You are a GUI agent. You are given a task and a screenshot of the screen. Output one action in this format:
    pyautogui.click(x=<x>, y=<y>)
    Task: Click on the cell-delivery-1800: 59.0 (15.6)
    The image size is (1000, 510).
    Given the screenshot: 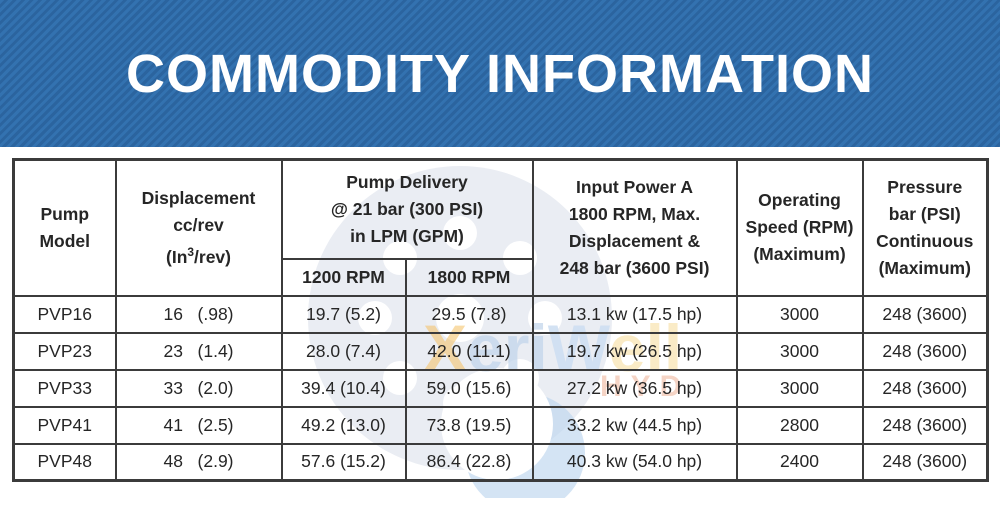 What is the action you would take?
    pyautogui.click(x=469, y=388)
    